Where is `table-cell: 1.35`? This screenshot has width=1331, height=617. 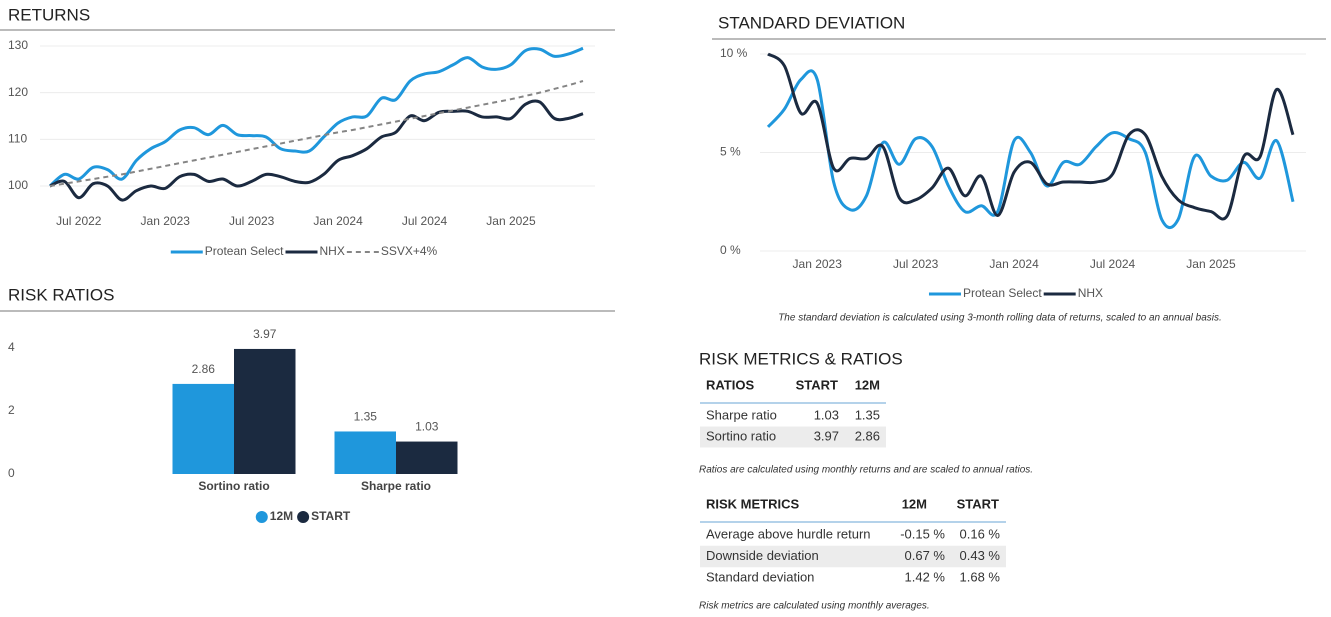
table-cell: 1.35 is located at coordinates (867, 414).